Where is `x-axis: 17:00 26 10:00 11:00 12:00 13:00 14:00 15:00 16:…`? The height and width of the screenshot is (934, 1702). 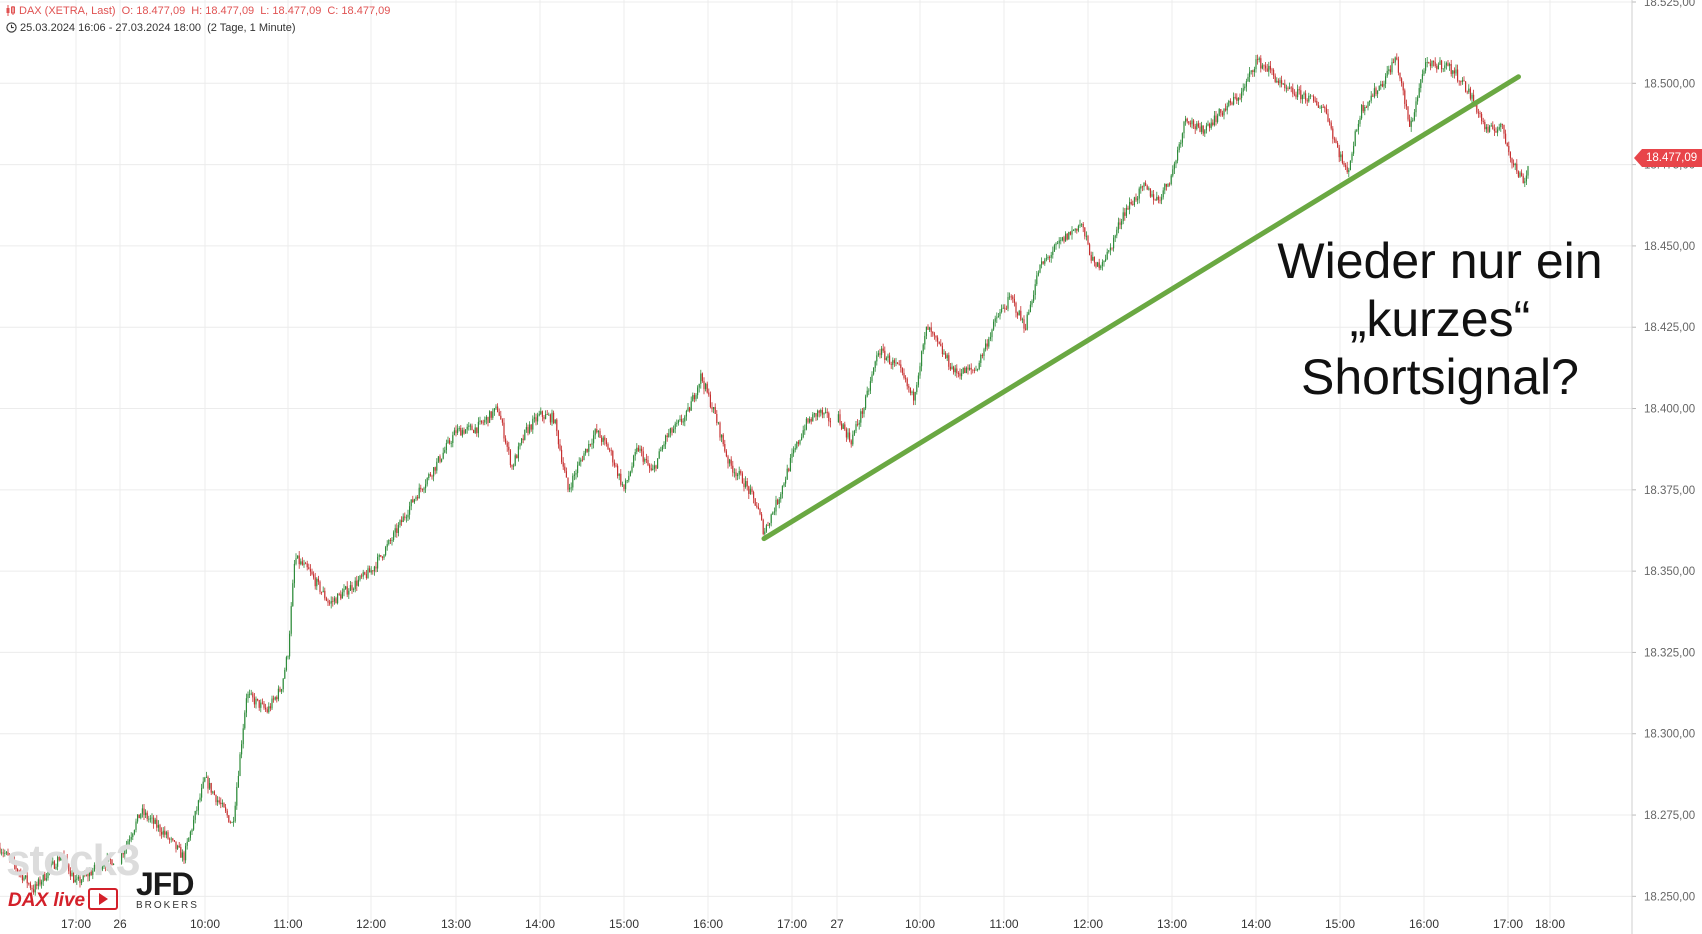 x-axis: 17:00 26 10:00 11:00 12:00 13:00 14:00 15:00 16:… is located at coordinates (813, 924).